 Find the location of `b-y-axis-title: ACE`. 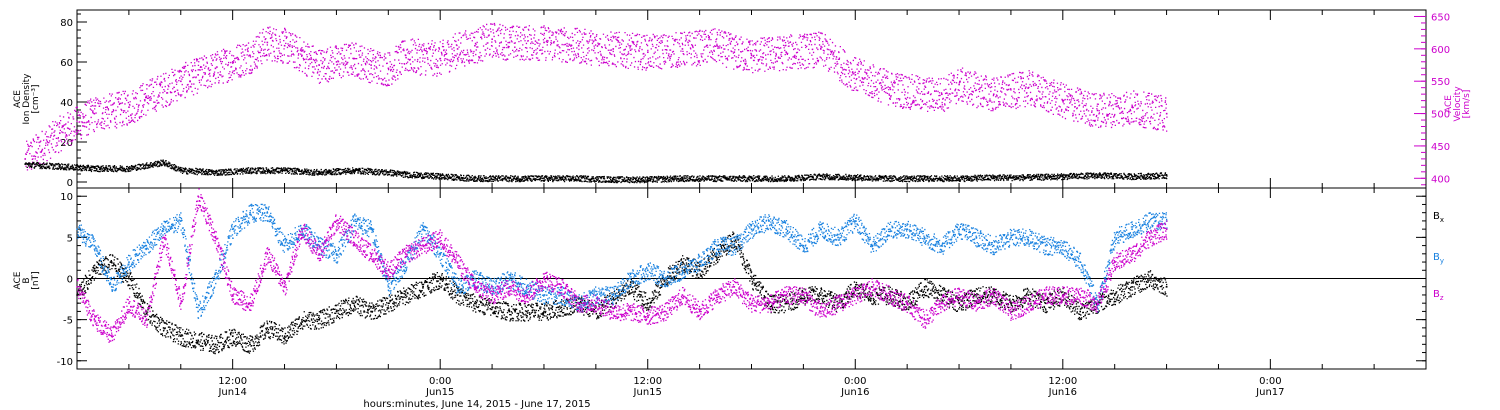

b-y-axis-title: ACE is located at coordinates (18, 280).